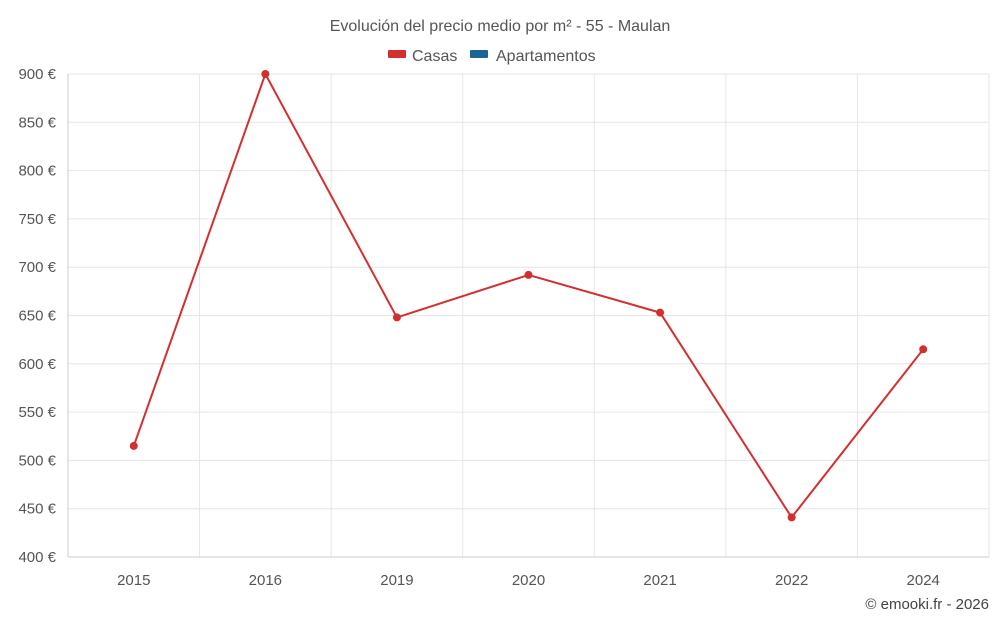 Image resolution: width=1000 pixels, height=625 pixels. I want to click on y-tick-label: 800 €, so click(37, 171).